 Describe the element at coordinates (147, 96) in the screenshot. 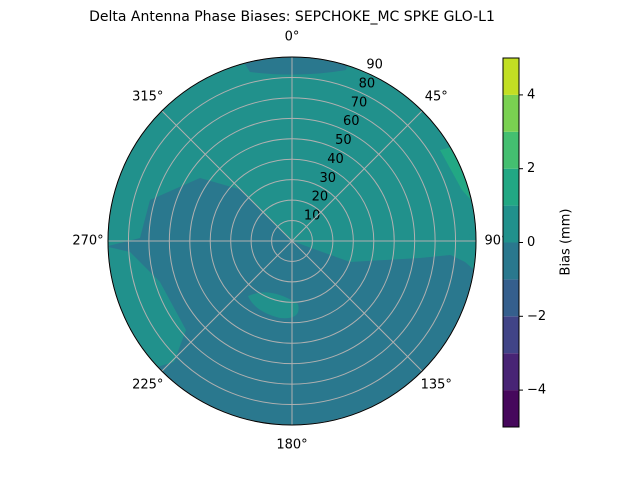

I see `theta-tick-label: 315°` at that location.